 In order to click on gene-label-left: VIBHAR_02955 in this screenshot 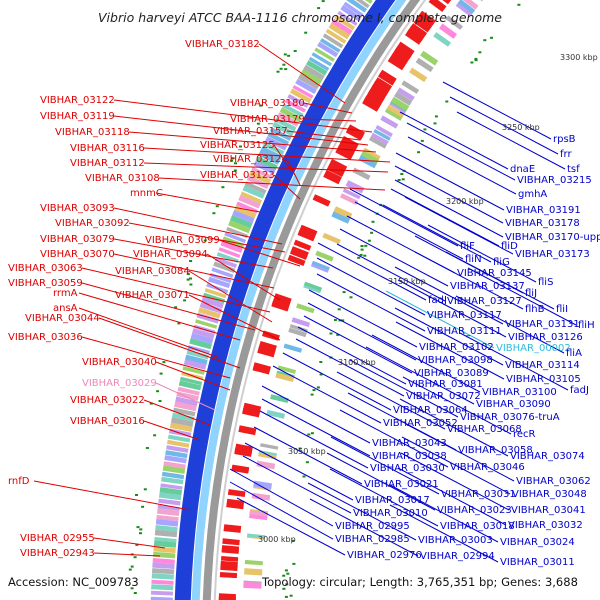, I will do `click(57, 538)`.